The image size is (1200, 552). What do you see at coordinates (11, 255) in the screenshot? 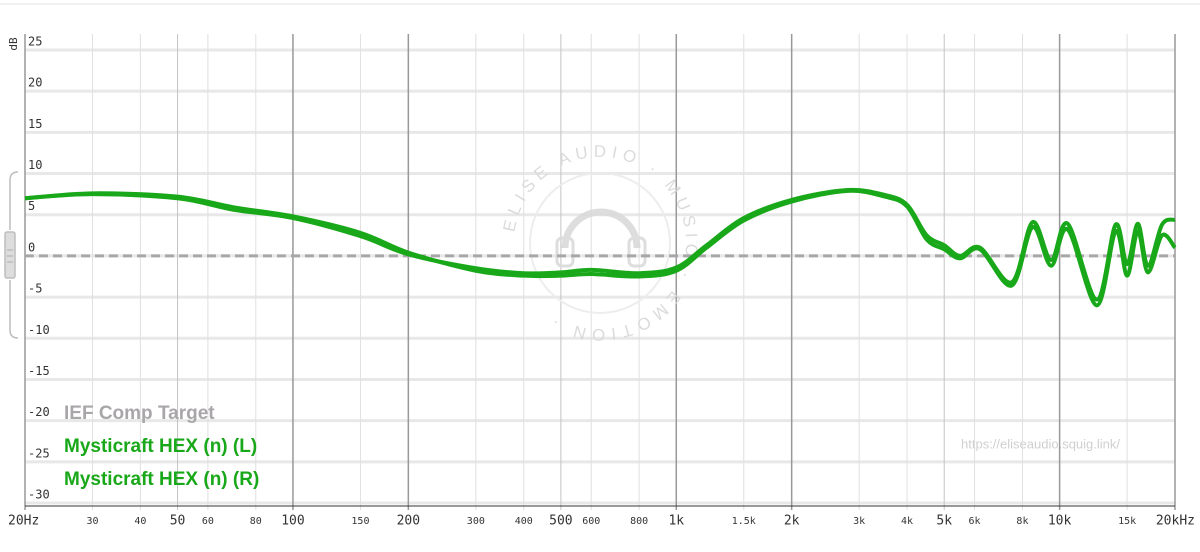
I see `range-handle` at bounding box center [11, 255].